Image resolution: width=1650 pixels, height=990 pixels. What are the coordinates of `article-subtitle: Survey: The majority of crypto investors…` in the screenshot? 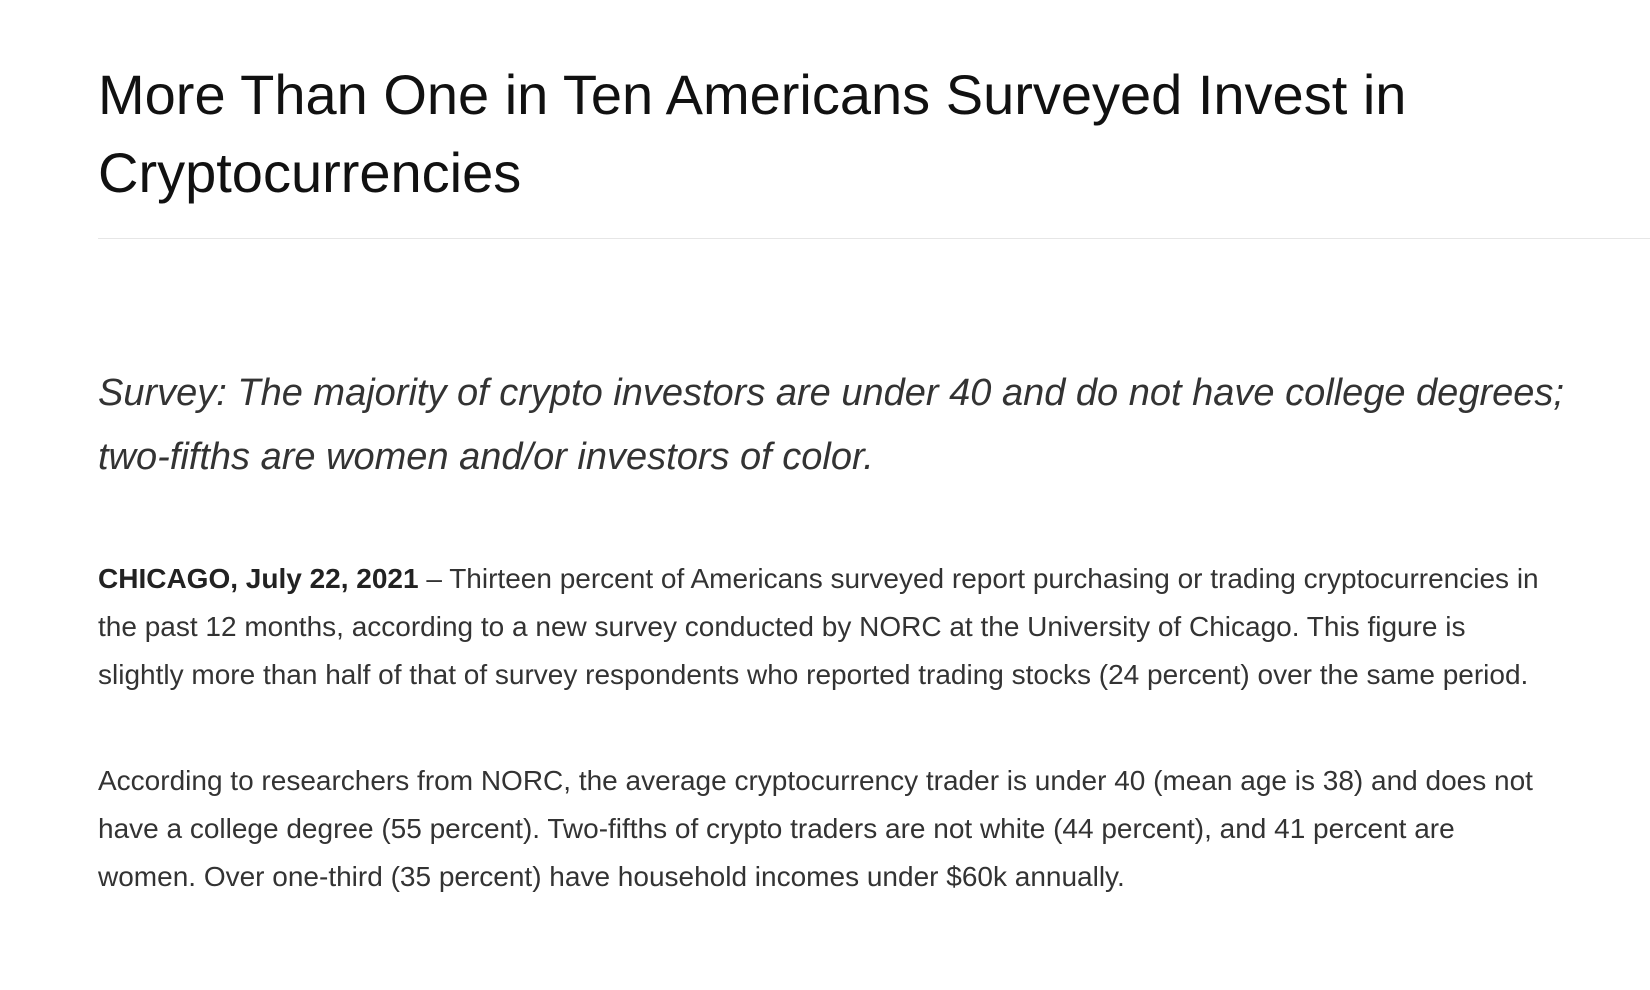 It's located at (831, 425).